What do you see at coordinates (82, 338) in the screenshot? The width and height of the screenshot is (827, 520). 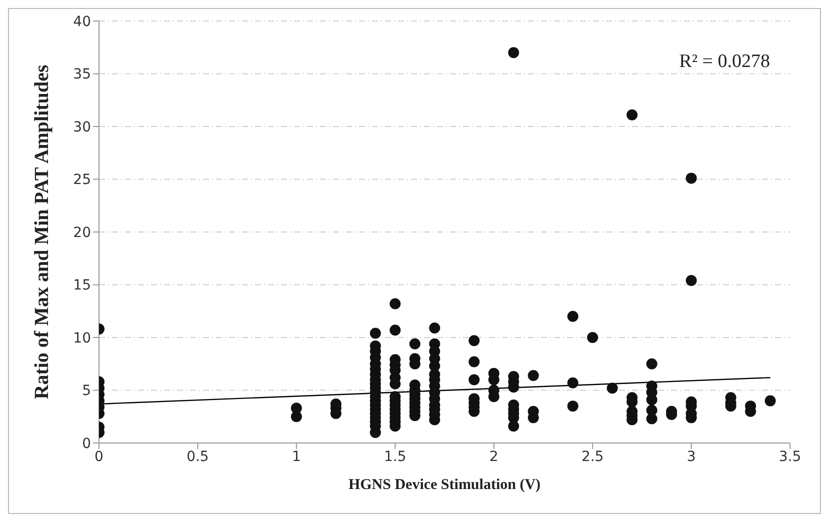 I see `y-tick-label: 10` at bounding box center [82, 338].